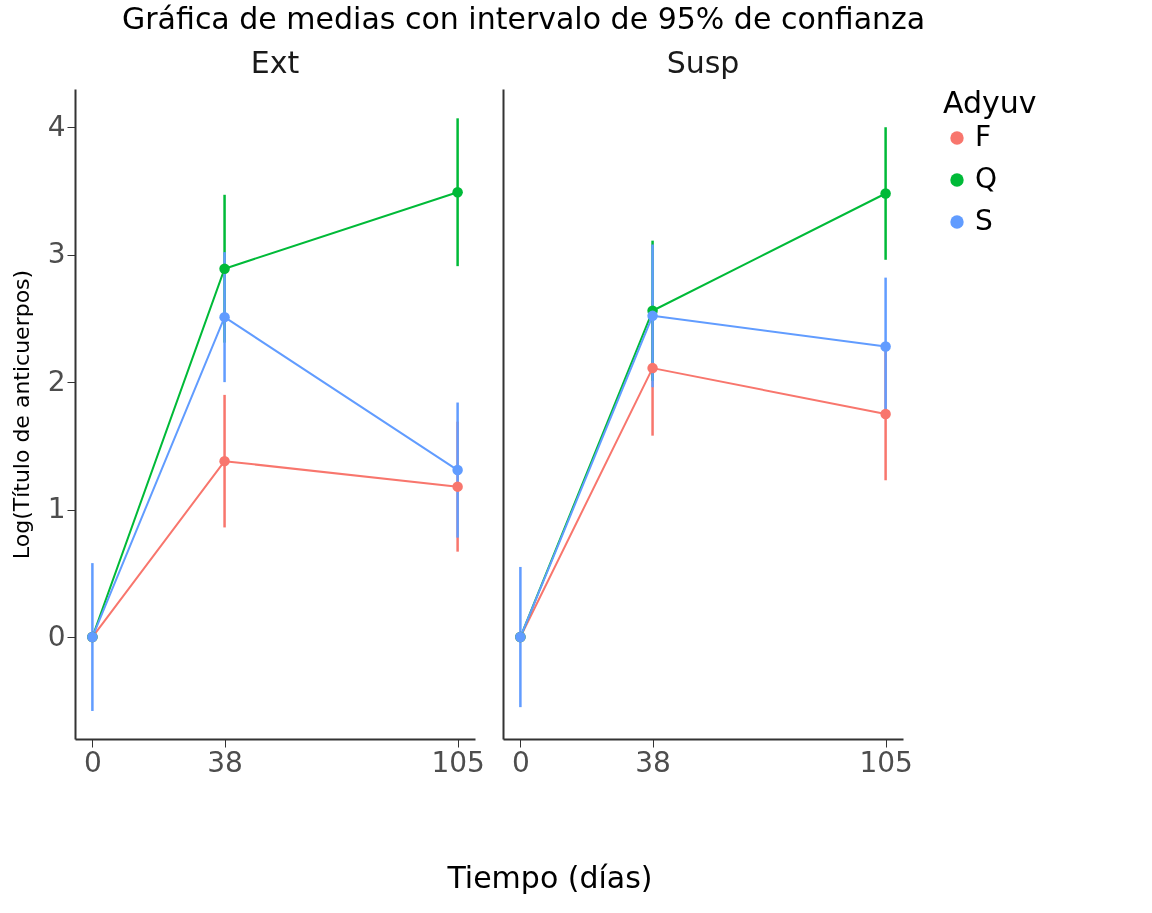 The width and height of the screenshot is (1152, 913). Describe the element at coordinates (56, 381) in the screenshot. I see `y-tick-label: 2` at that location.